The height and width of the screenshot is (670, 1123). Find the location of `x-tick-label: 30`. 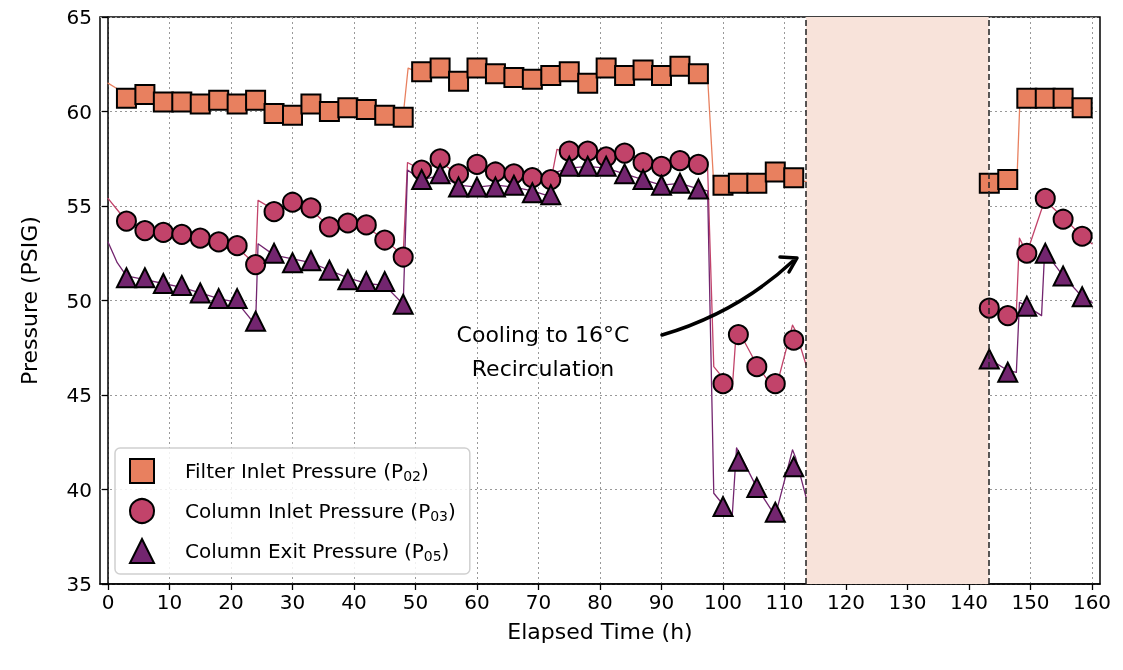

x-tick-label: 30 is located at coordinates (292, 602).